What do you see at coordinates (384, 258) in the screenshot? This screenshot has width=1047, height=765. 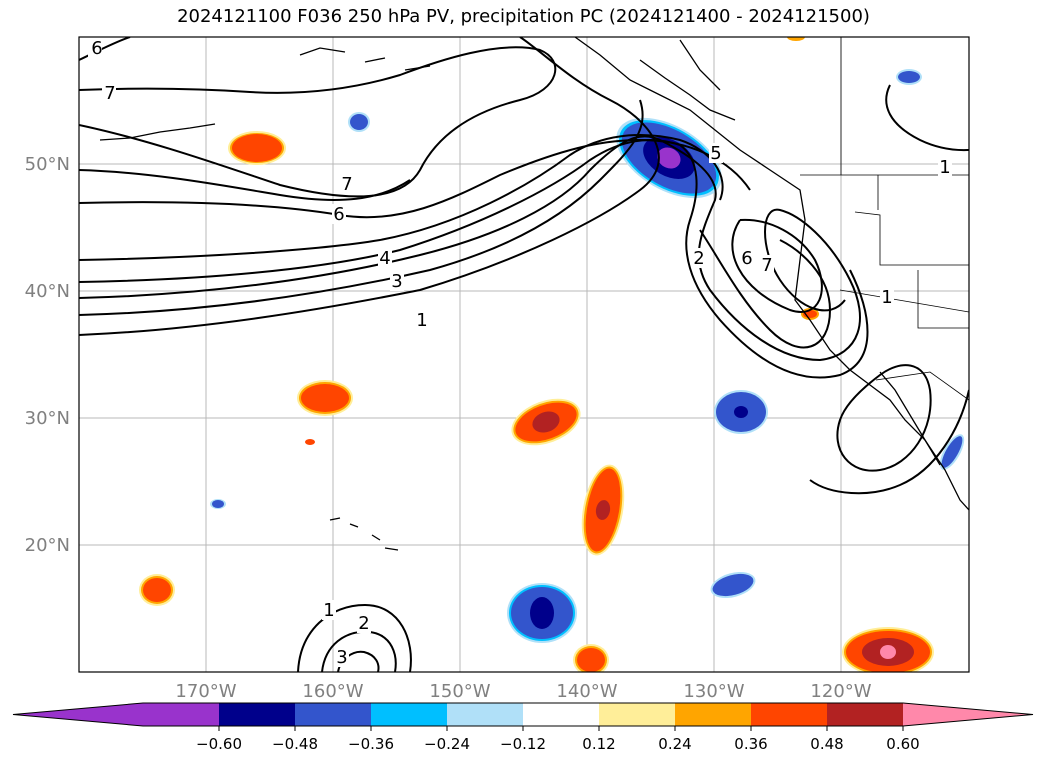 I see `contour-label-4: 4` at bounding box center [384, 258].